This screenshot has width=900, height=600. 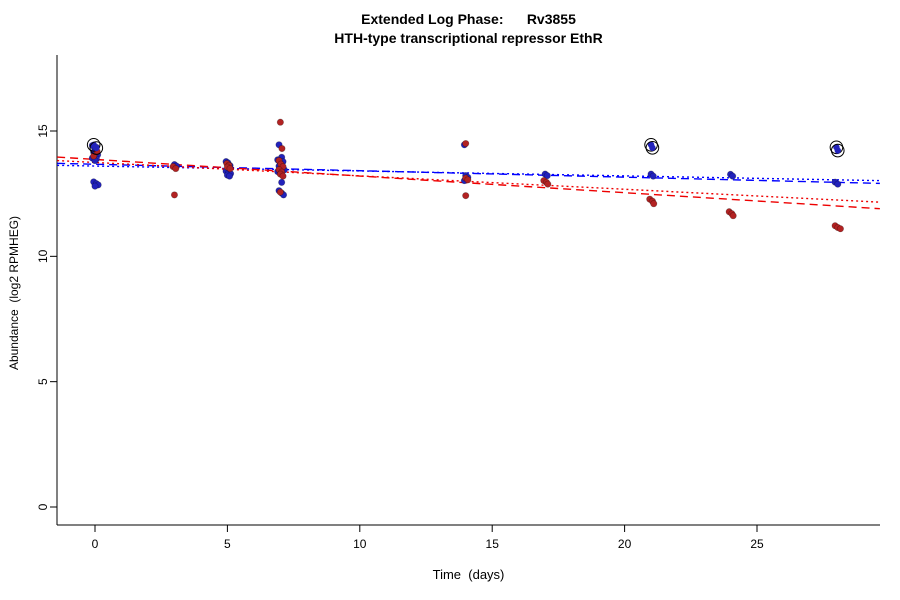 What do you see at coordinates (227, 544) in the screenshot?
I see `x-tick-label: 5` at bounding box center [227, 544].